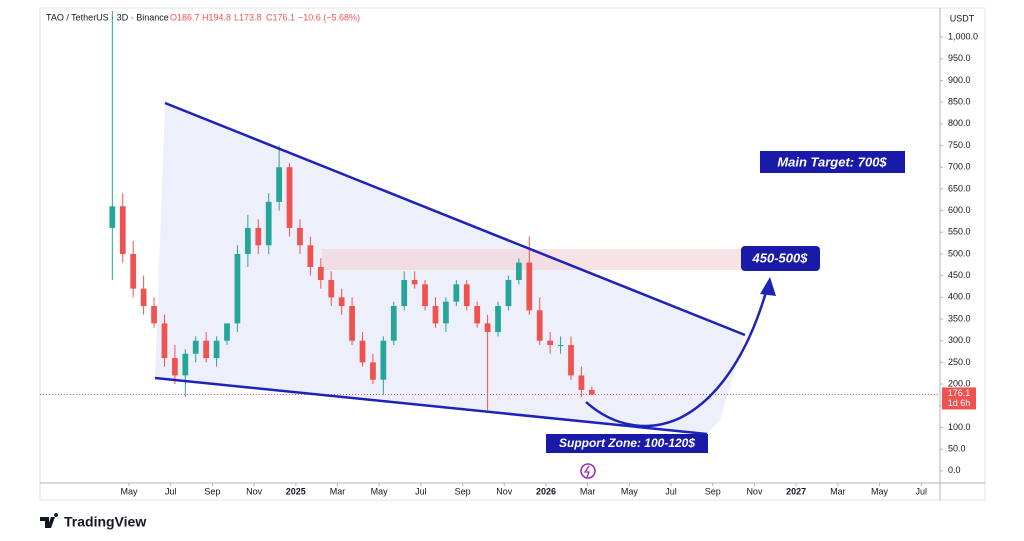 The image size is (1024, 541). Describe the element at coordinates (959, 188) in the screenshot. I see `y-tick-label: 650.0` at that location.